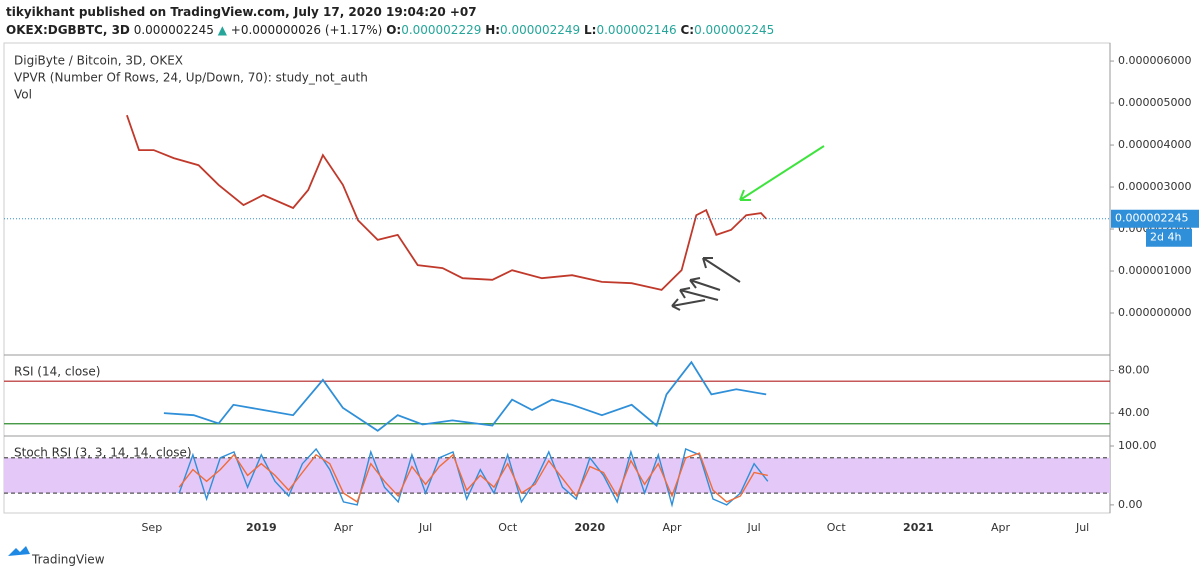 This screenshot has width=1200, height=578. What do you see at coordinates (918, 527) in the screenshot?
I see `x-tick-label: 2021` at bounding box center [918, 527].